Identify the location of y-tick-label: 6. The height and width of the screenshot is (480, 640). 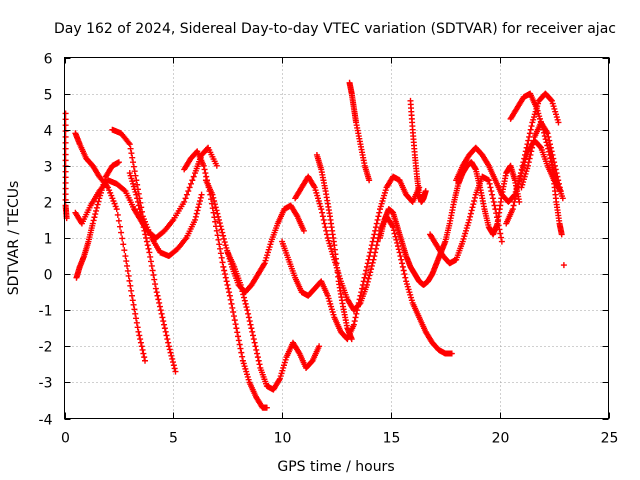
(48, 60).